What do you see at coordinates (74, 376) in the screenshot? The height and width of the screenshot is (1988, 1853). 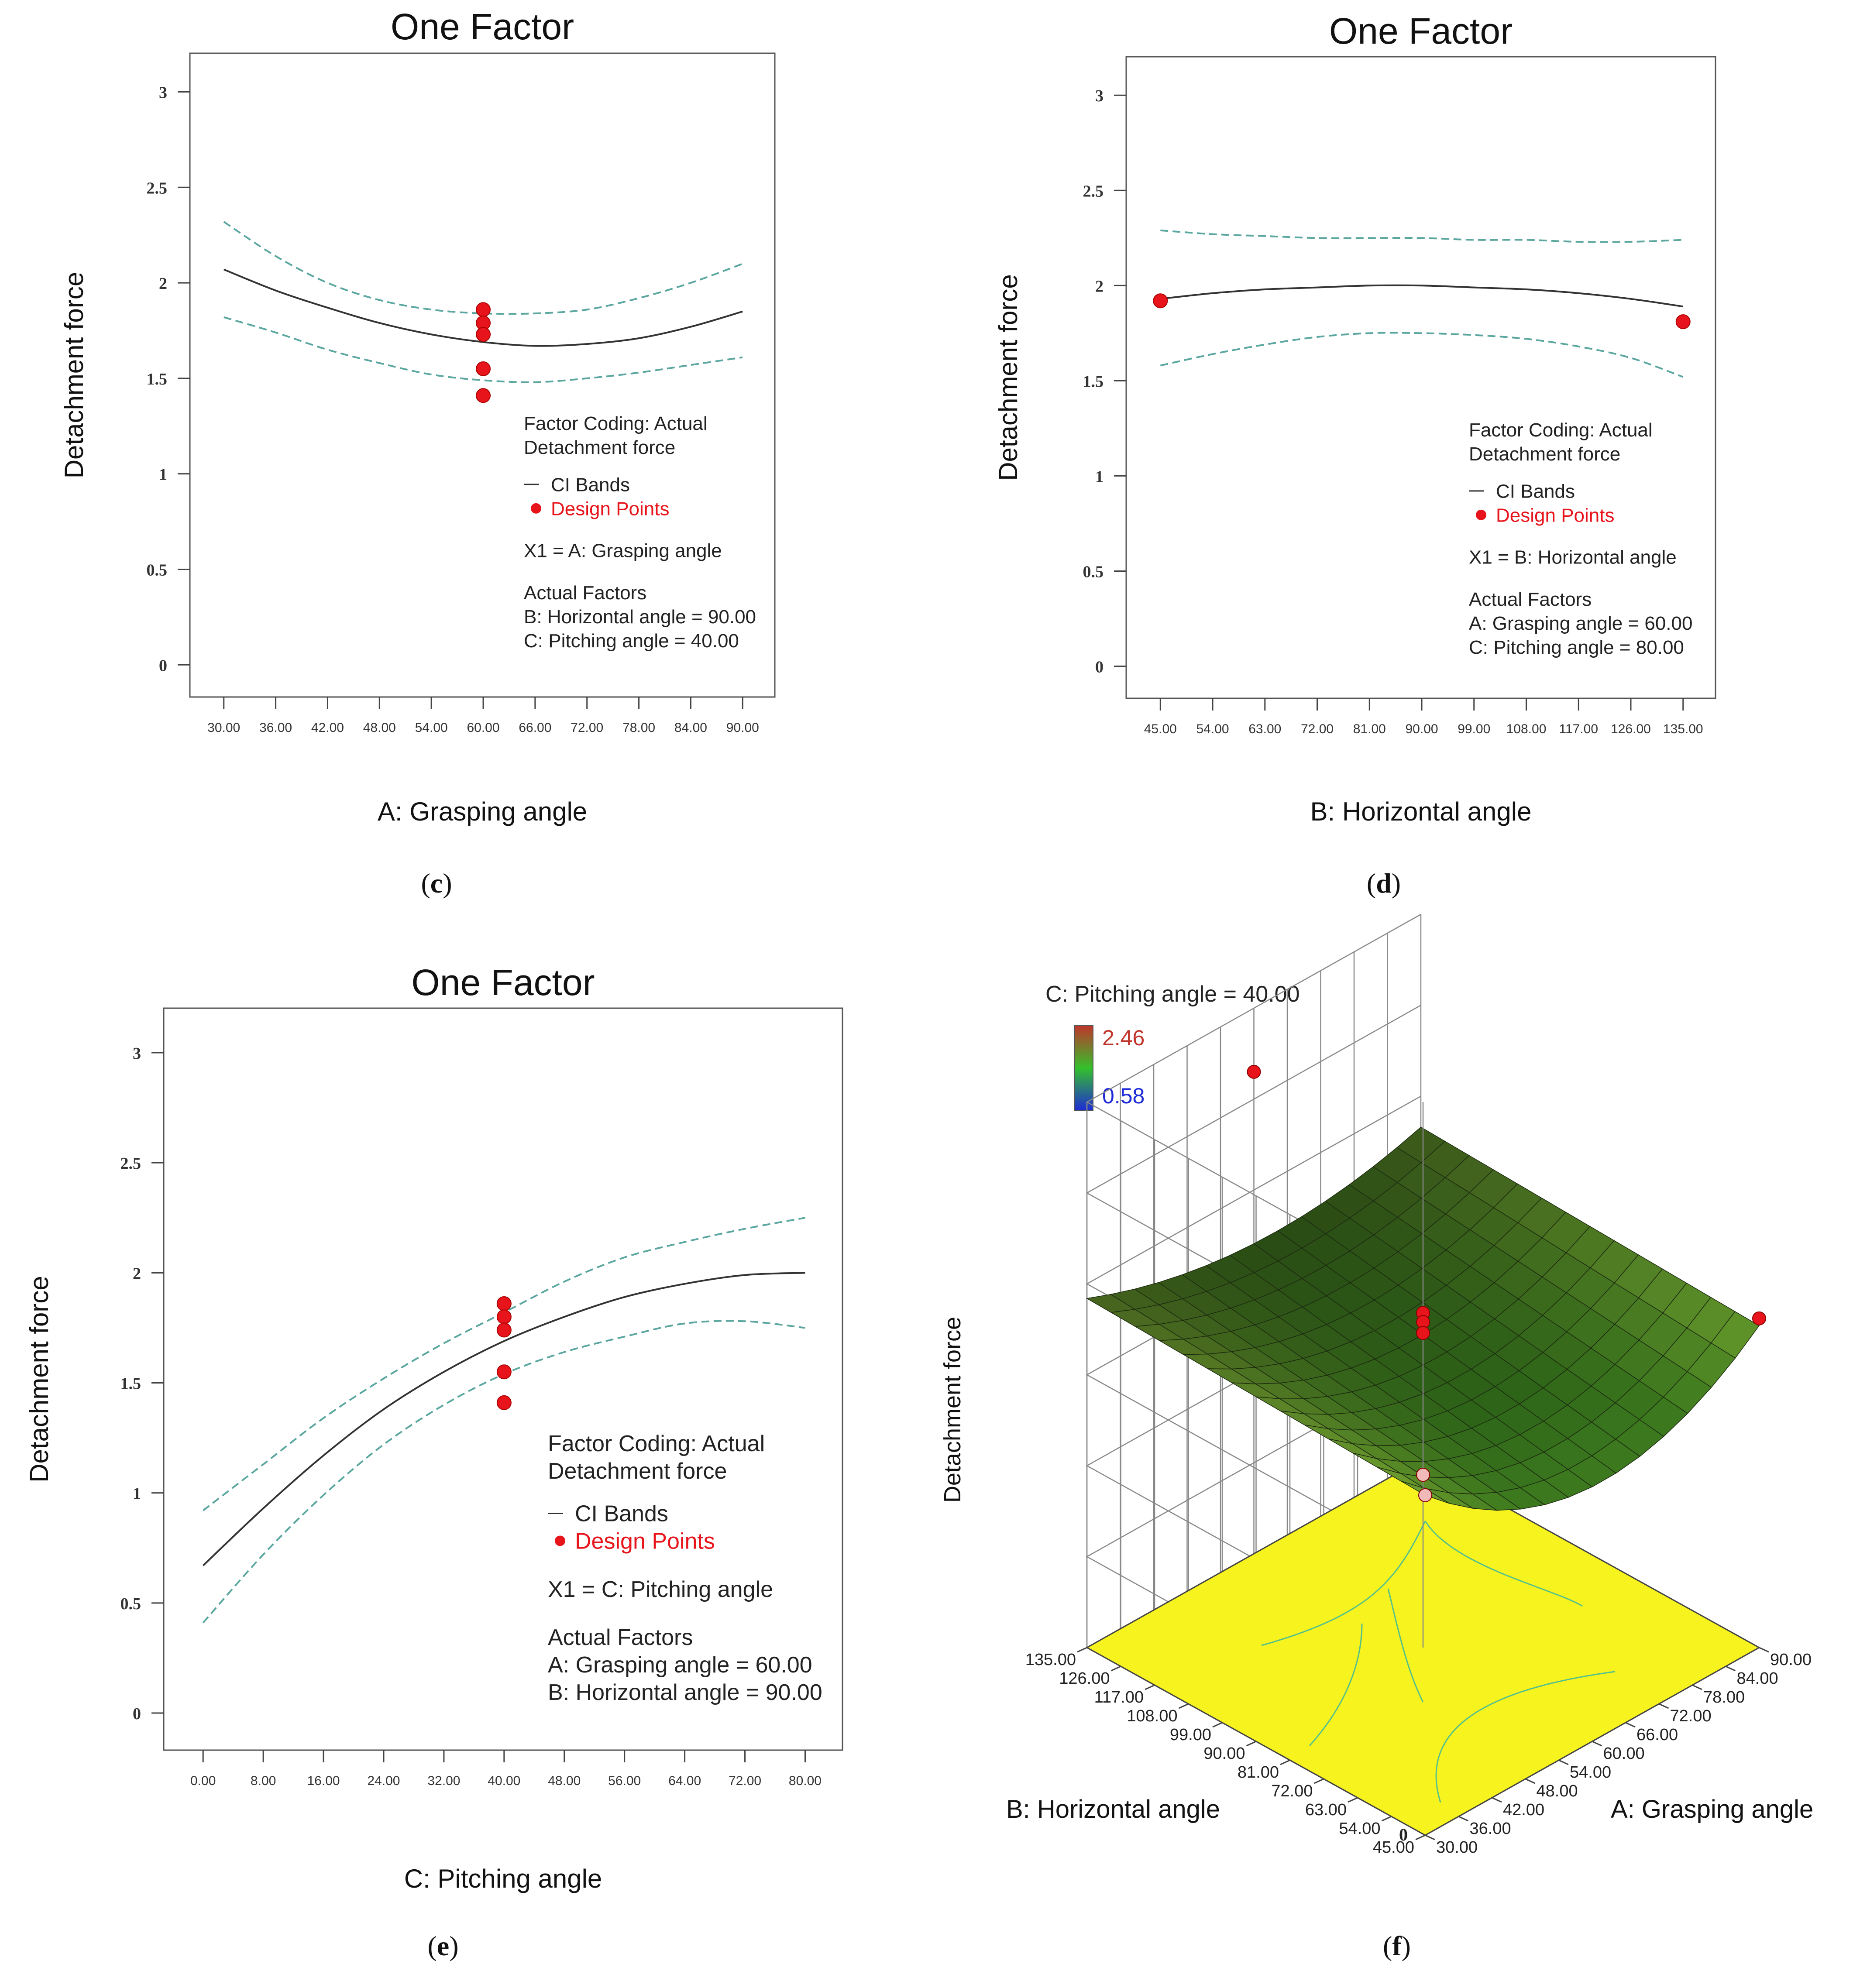 I see `y-axis-label: Detachment force` at bounding box center [74, 376].